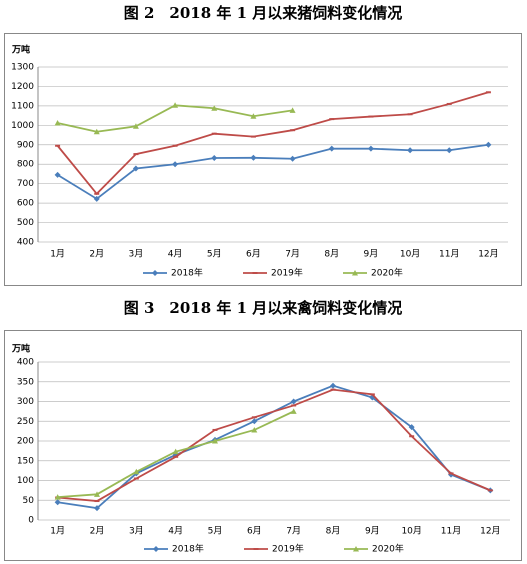 The image size is (527, 564). What do you see at coordinates (22, 87) in the screenshot?
I see `y-tick-label: 1200` at bounding box center [22, 87].